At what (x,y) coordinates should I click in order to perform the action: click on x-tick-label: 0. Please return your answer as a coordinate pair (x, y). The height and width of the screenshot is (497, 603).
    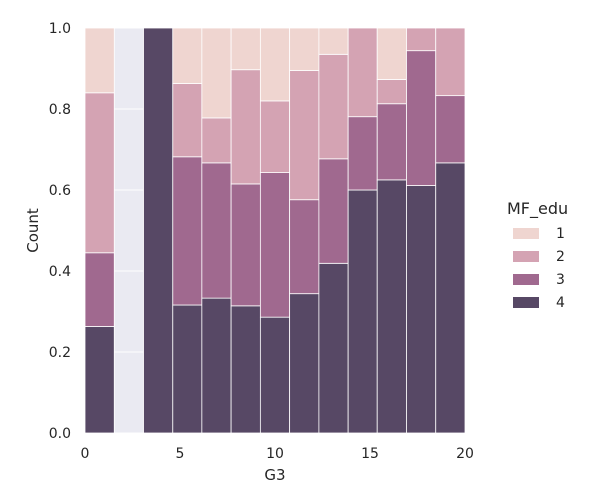
    Looking at the image, I should click on (85, 454).